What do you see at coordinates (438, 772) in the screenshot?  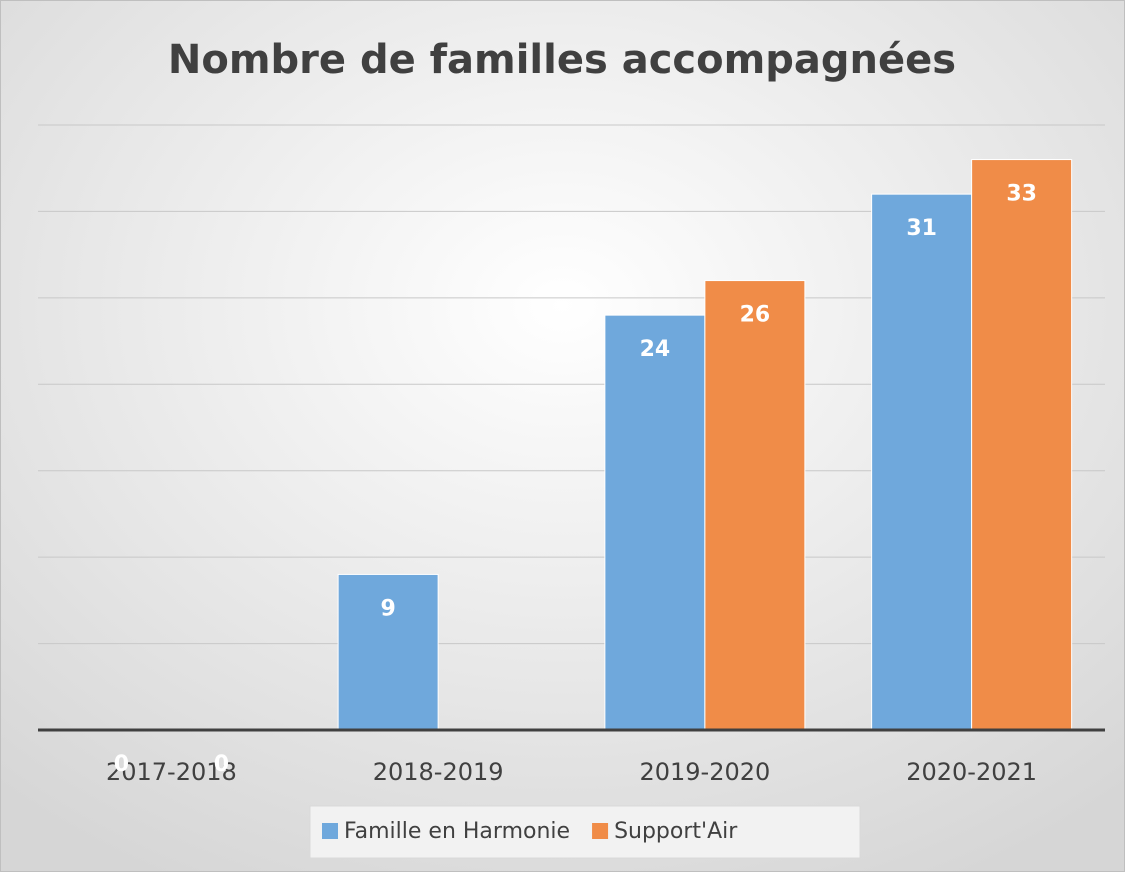 I see `x-tick-label: 2018-2019` at bounding box center [438, 772].